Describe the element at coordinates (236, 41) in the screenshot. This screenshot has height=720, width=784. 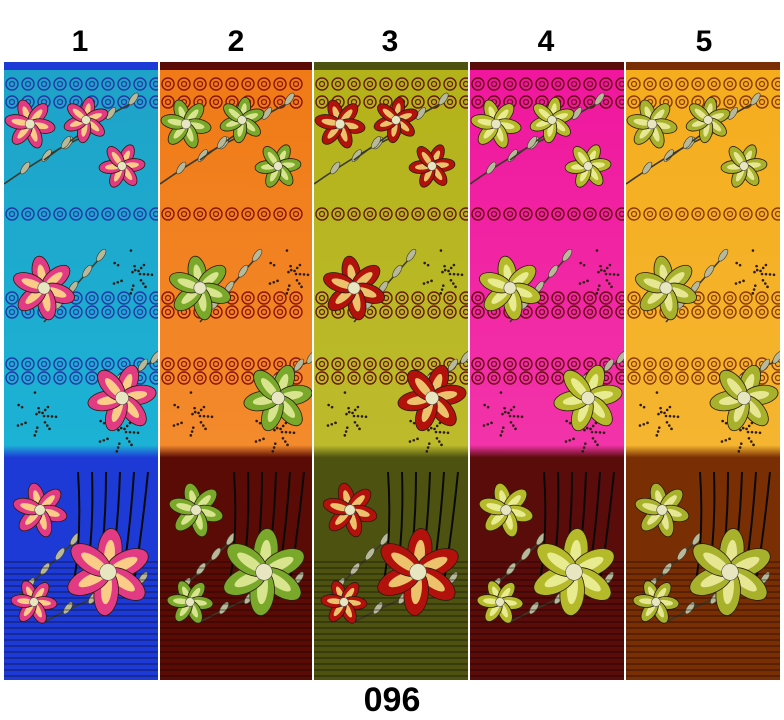
I see `panel-number-2: 2` at that location.